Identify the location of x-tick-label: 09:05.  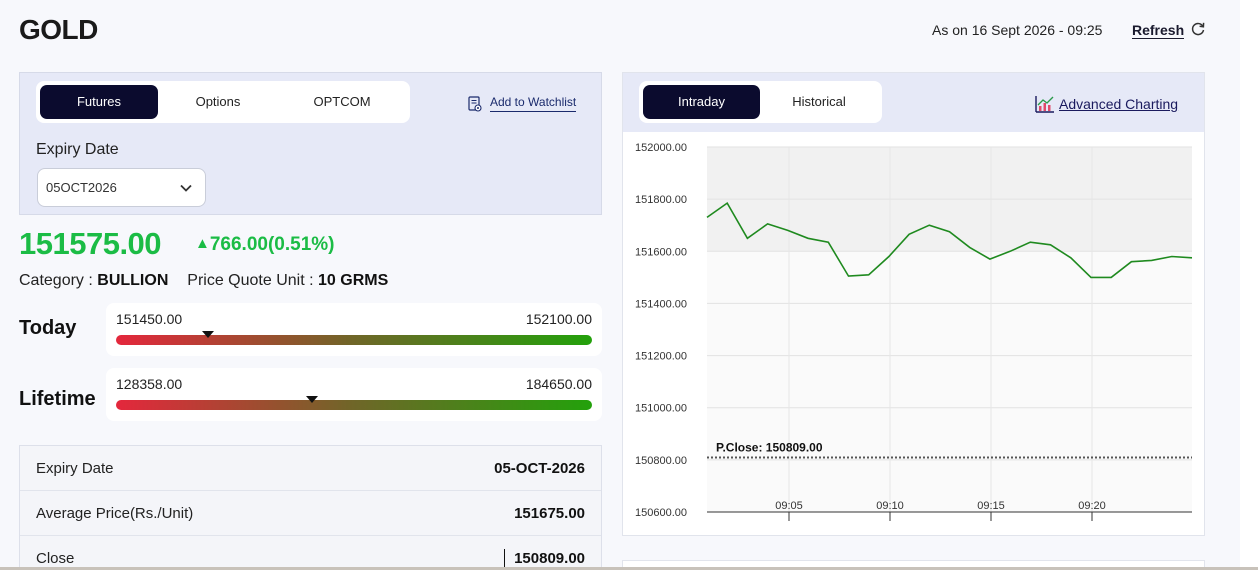
(789, 506).